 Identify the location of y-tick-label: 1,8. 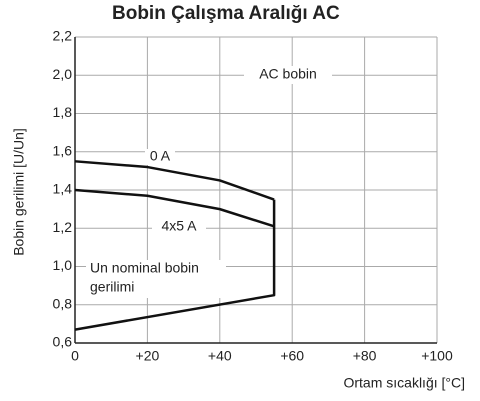
(63, 112).